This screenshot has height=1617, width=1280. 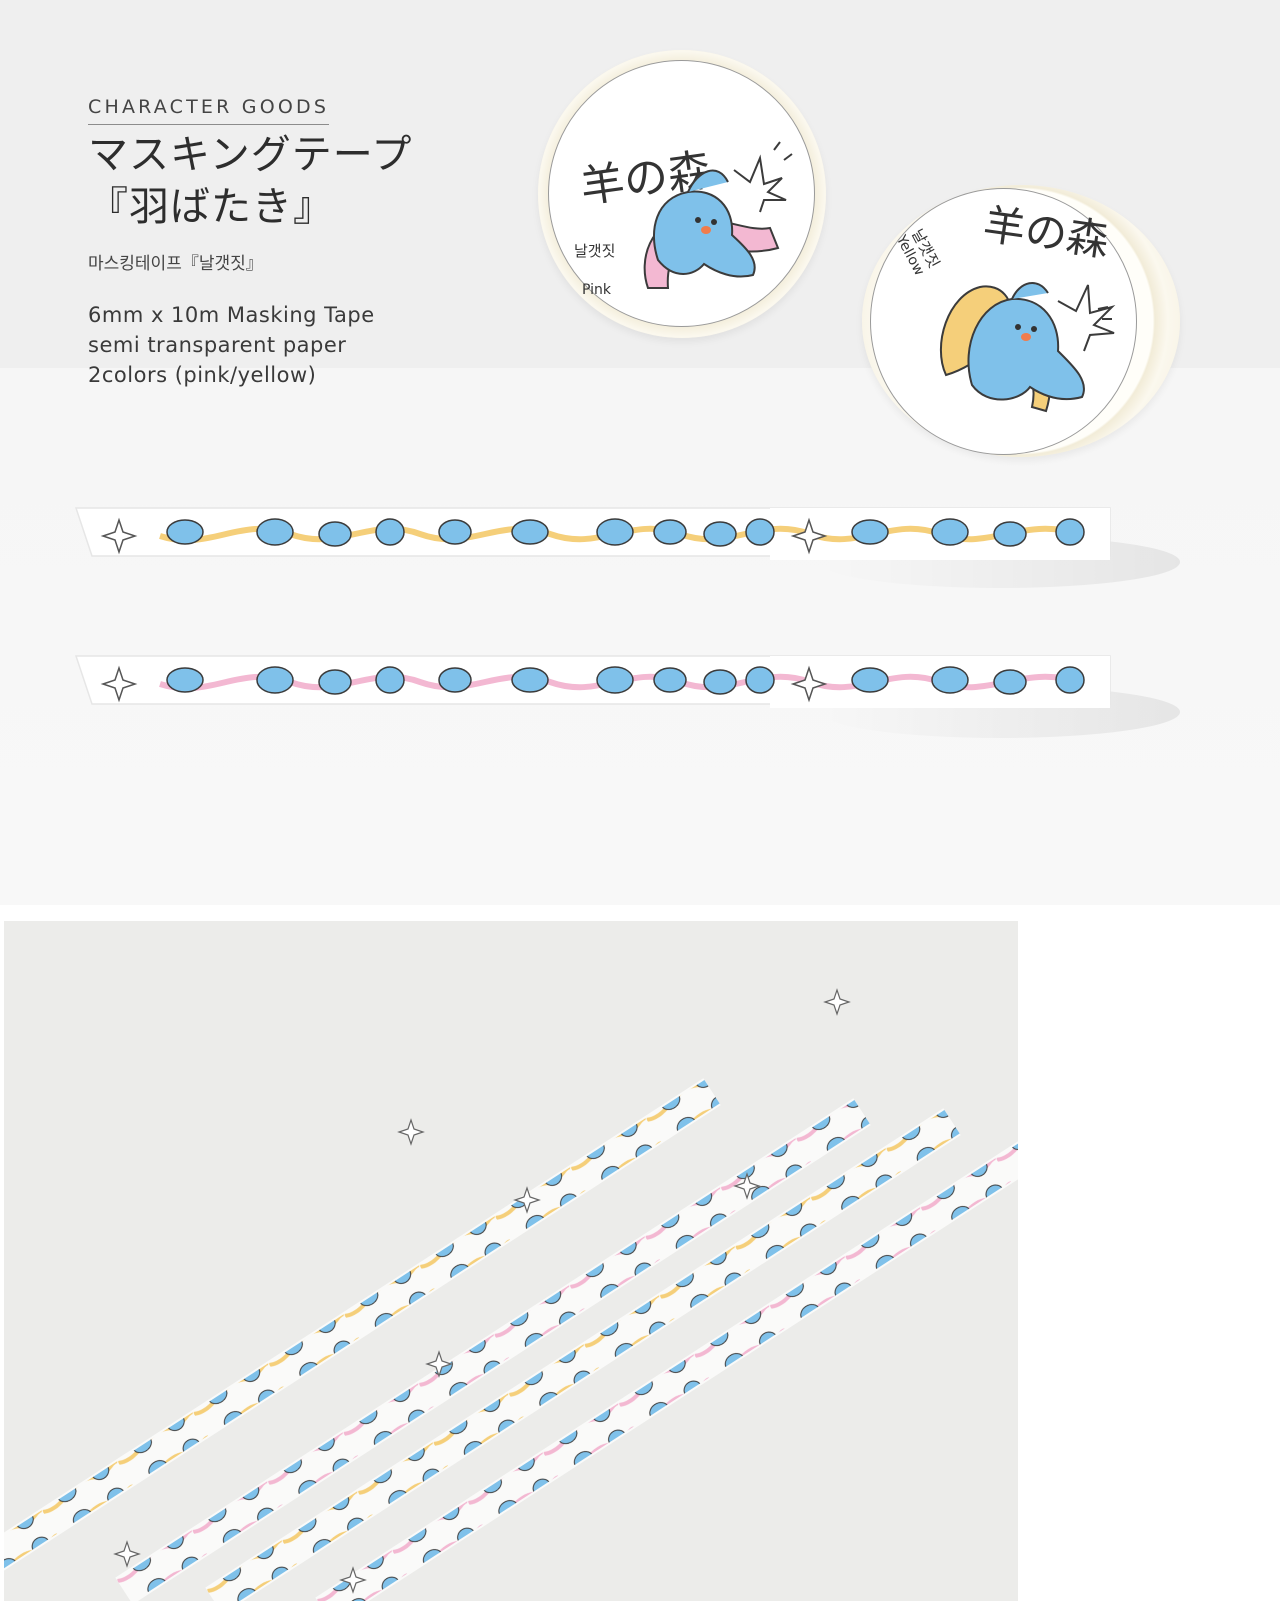 I want to click on roll-yellow-artwork: 羊の森 날갯짓 Yellow, so click(x=1004, y=306).